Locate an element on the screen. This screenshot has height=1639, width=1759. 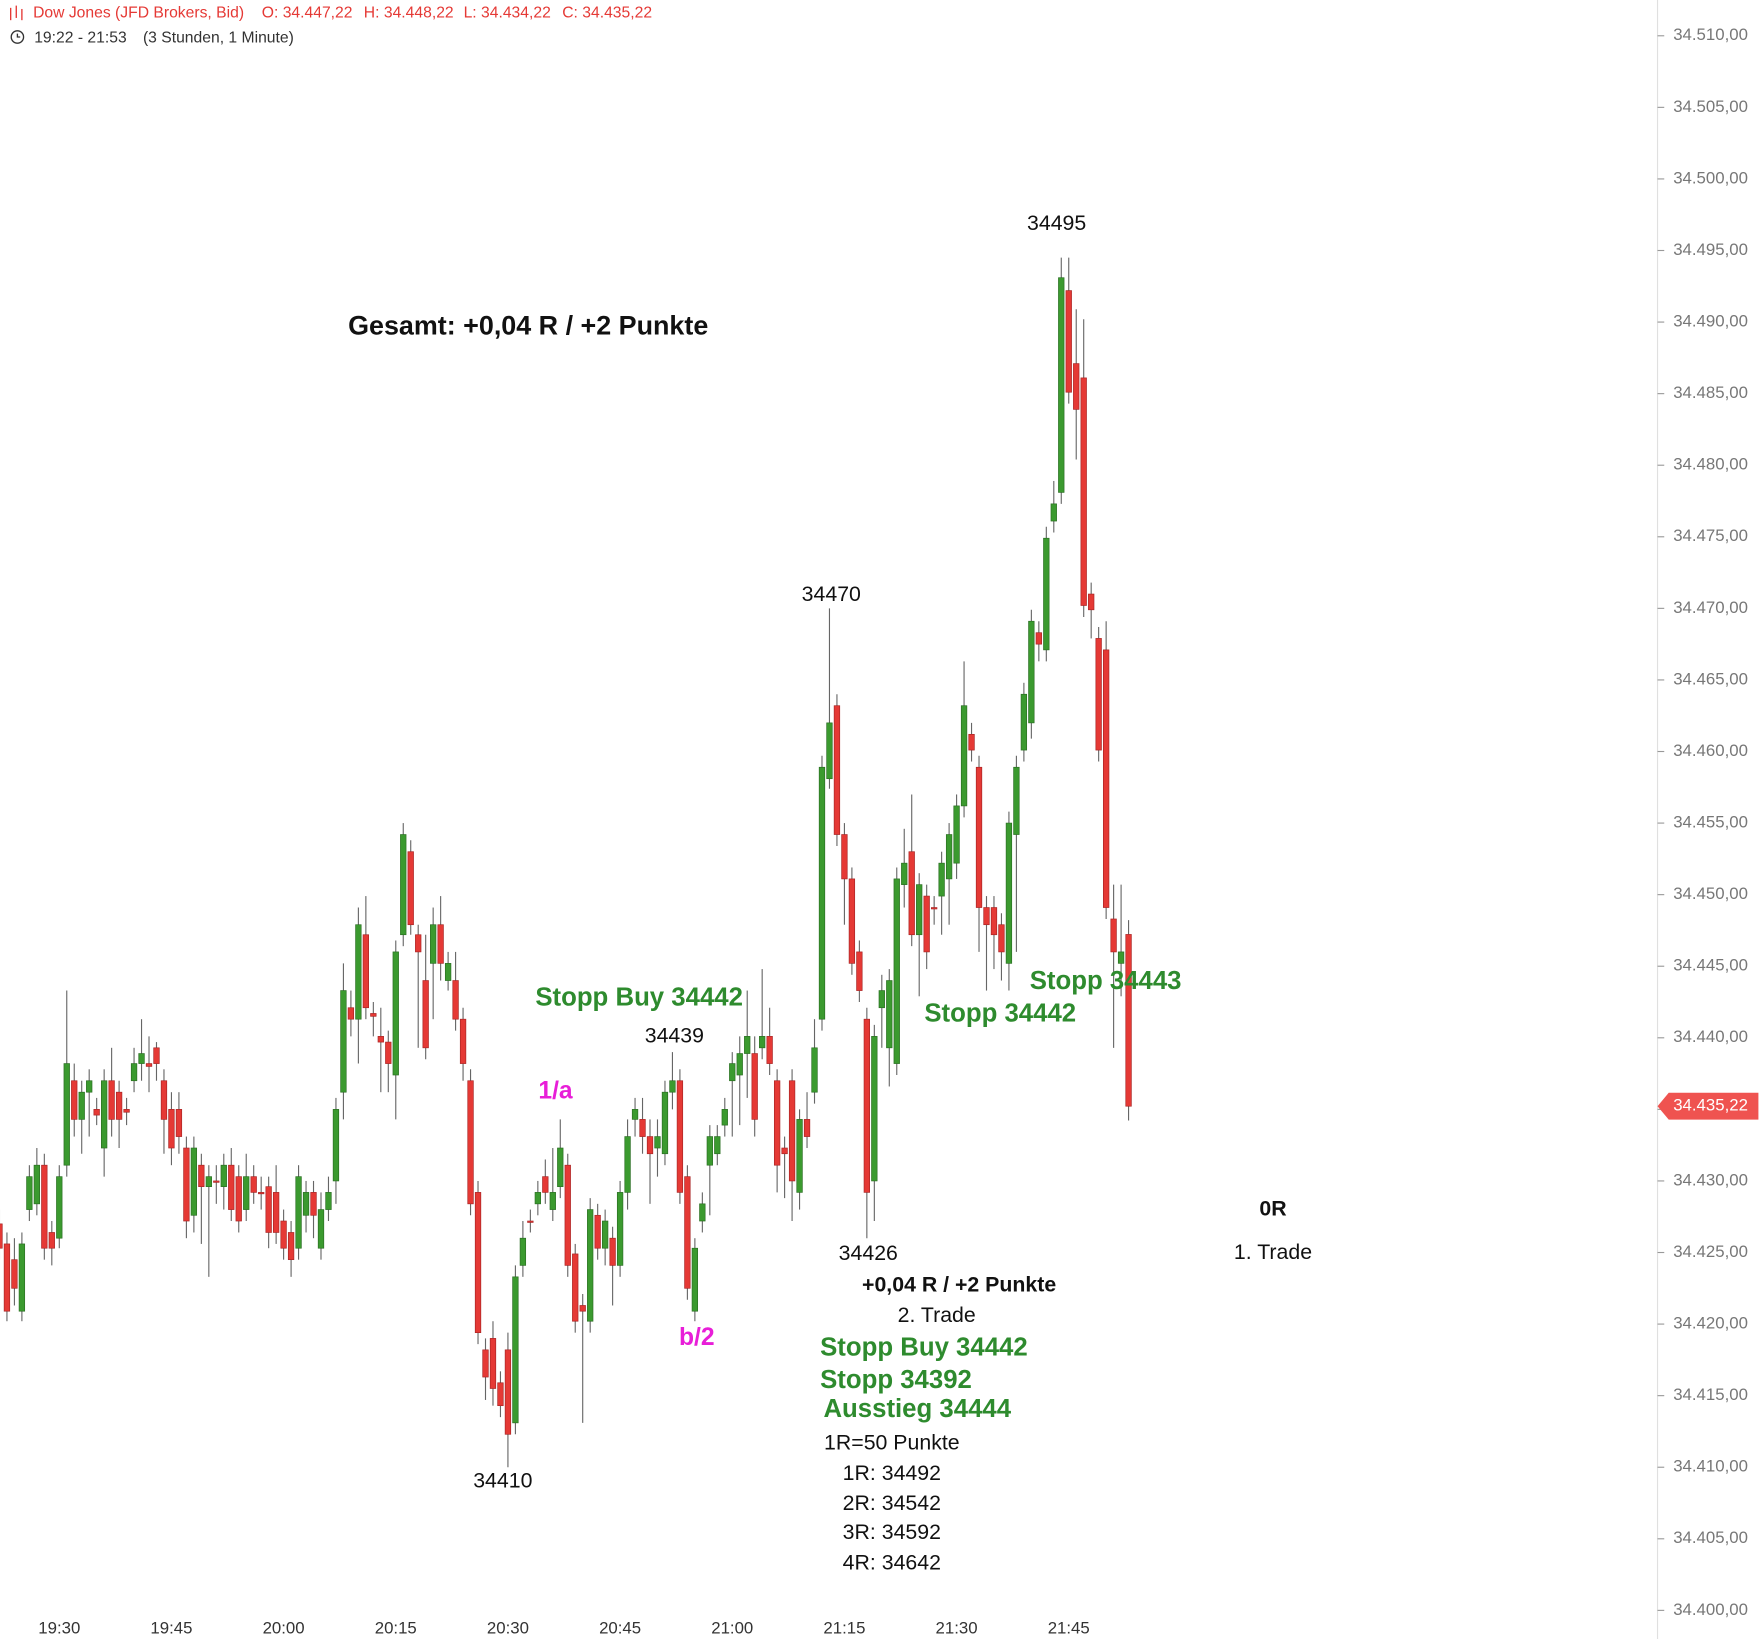
interval: (3 Stunden, 1 Minute) is located at coordinates (218, 37).